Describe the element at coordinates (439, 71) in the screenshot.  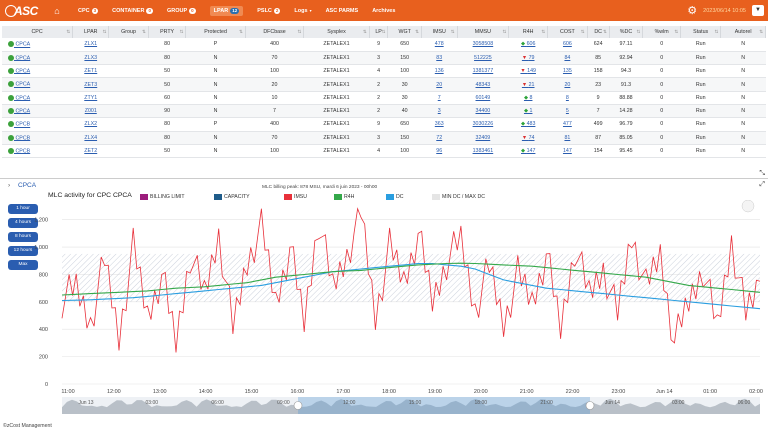
I see `cell-imsu: 136` at that location.